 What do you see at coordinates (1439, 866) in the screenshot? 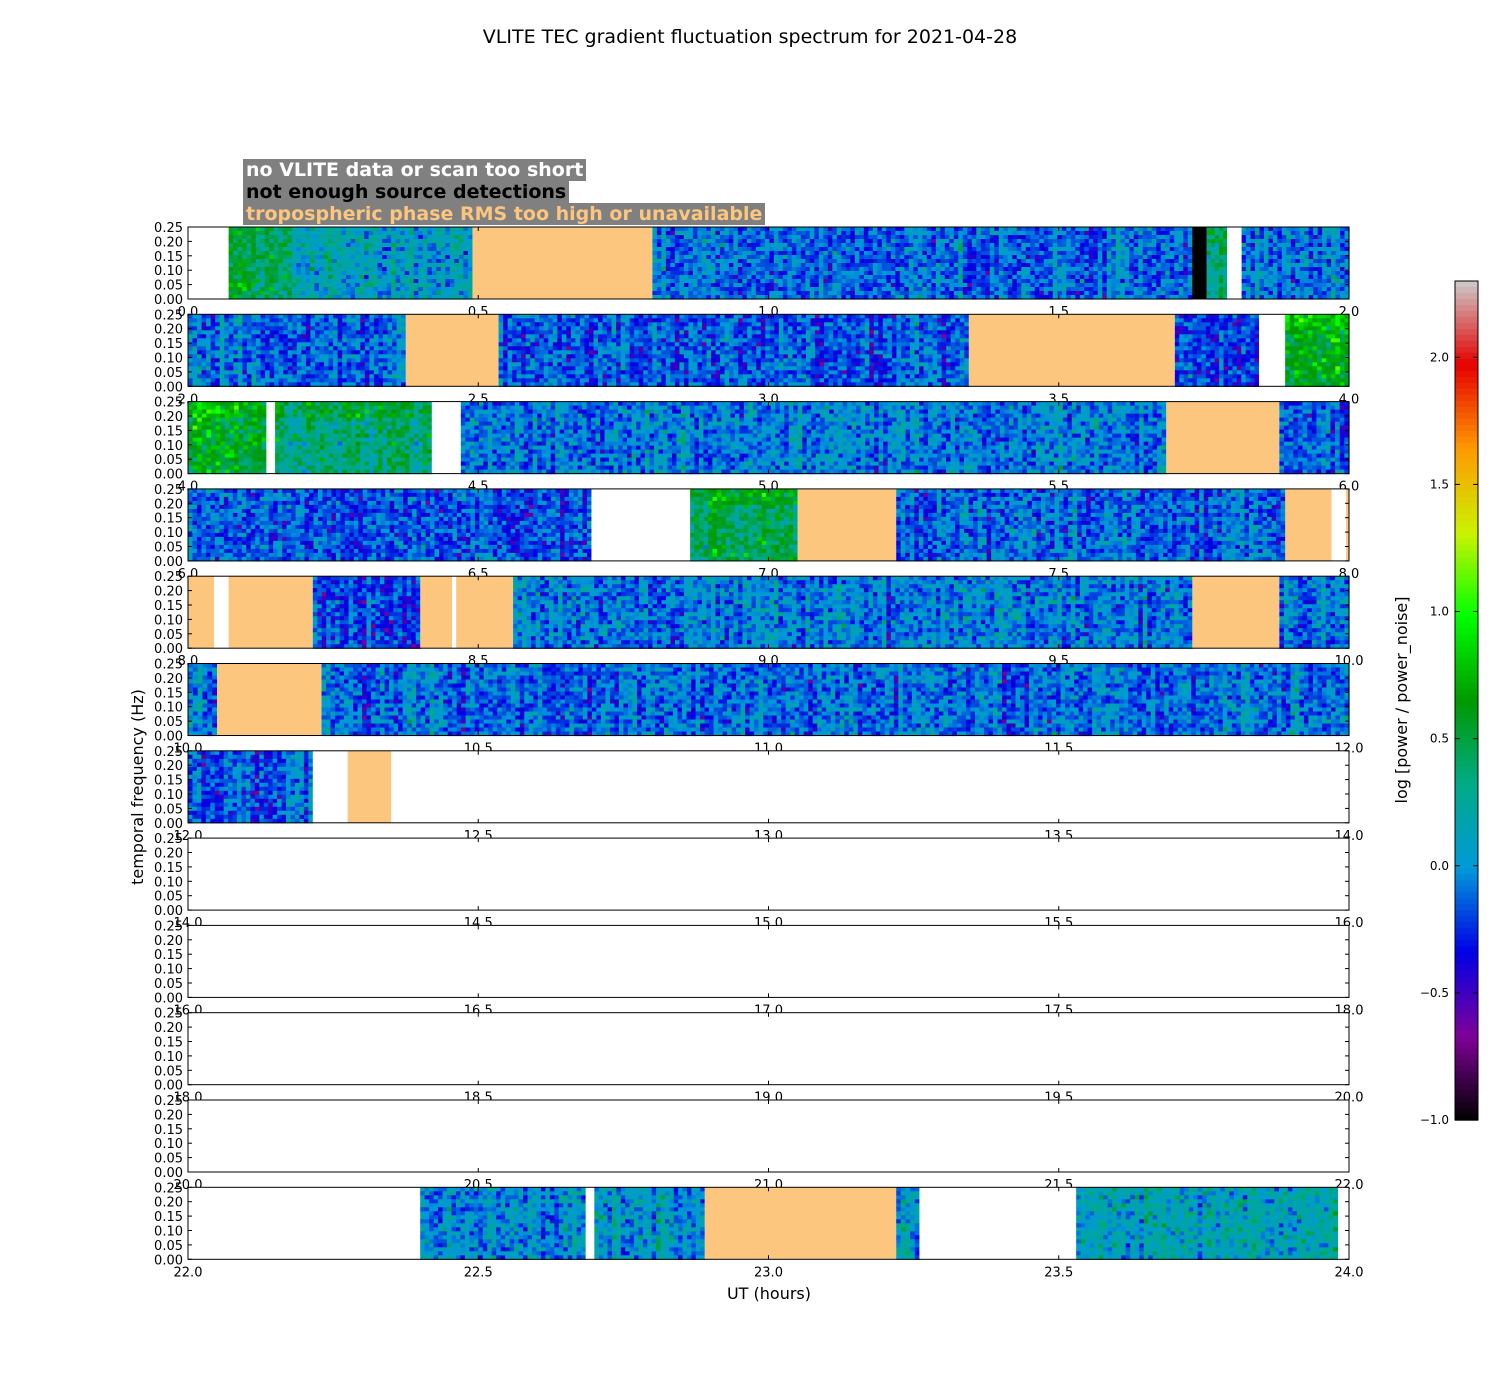
I see `colorbar-tick-label: 0.0` at bounding box center [1439, 866].